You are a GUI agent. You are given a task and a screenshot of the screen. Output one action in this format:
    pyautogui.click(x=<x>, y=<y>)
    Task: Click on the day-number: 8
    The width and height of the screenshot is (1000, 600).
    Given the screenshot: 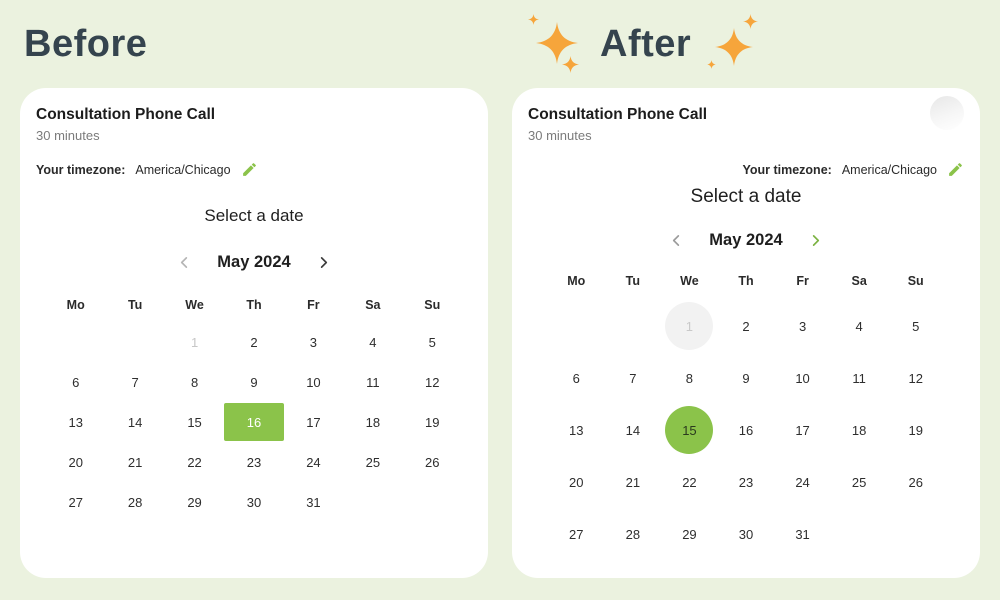 What is the action you would take?
    pyautogui.click(x=689, y=378)
    